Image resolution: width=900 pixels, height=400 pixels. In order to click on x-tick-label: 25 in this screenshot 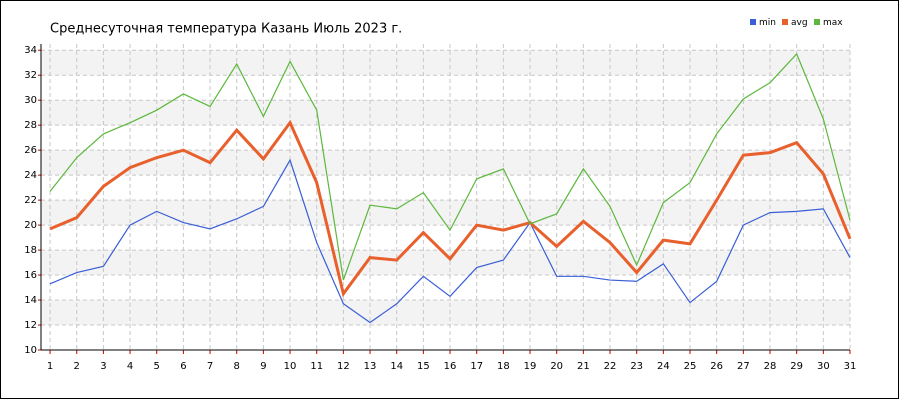, I will do `click(690, 366)`.